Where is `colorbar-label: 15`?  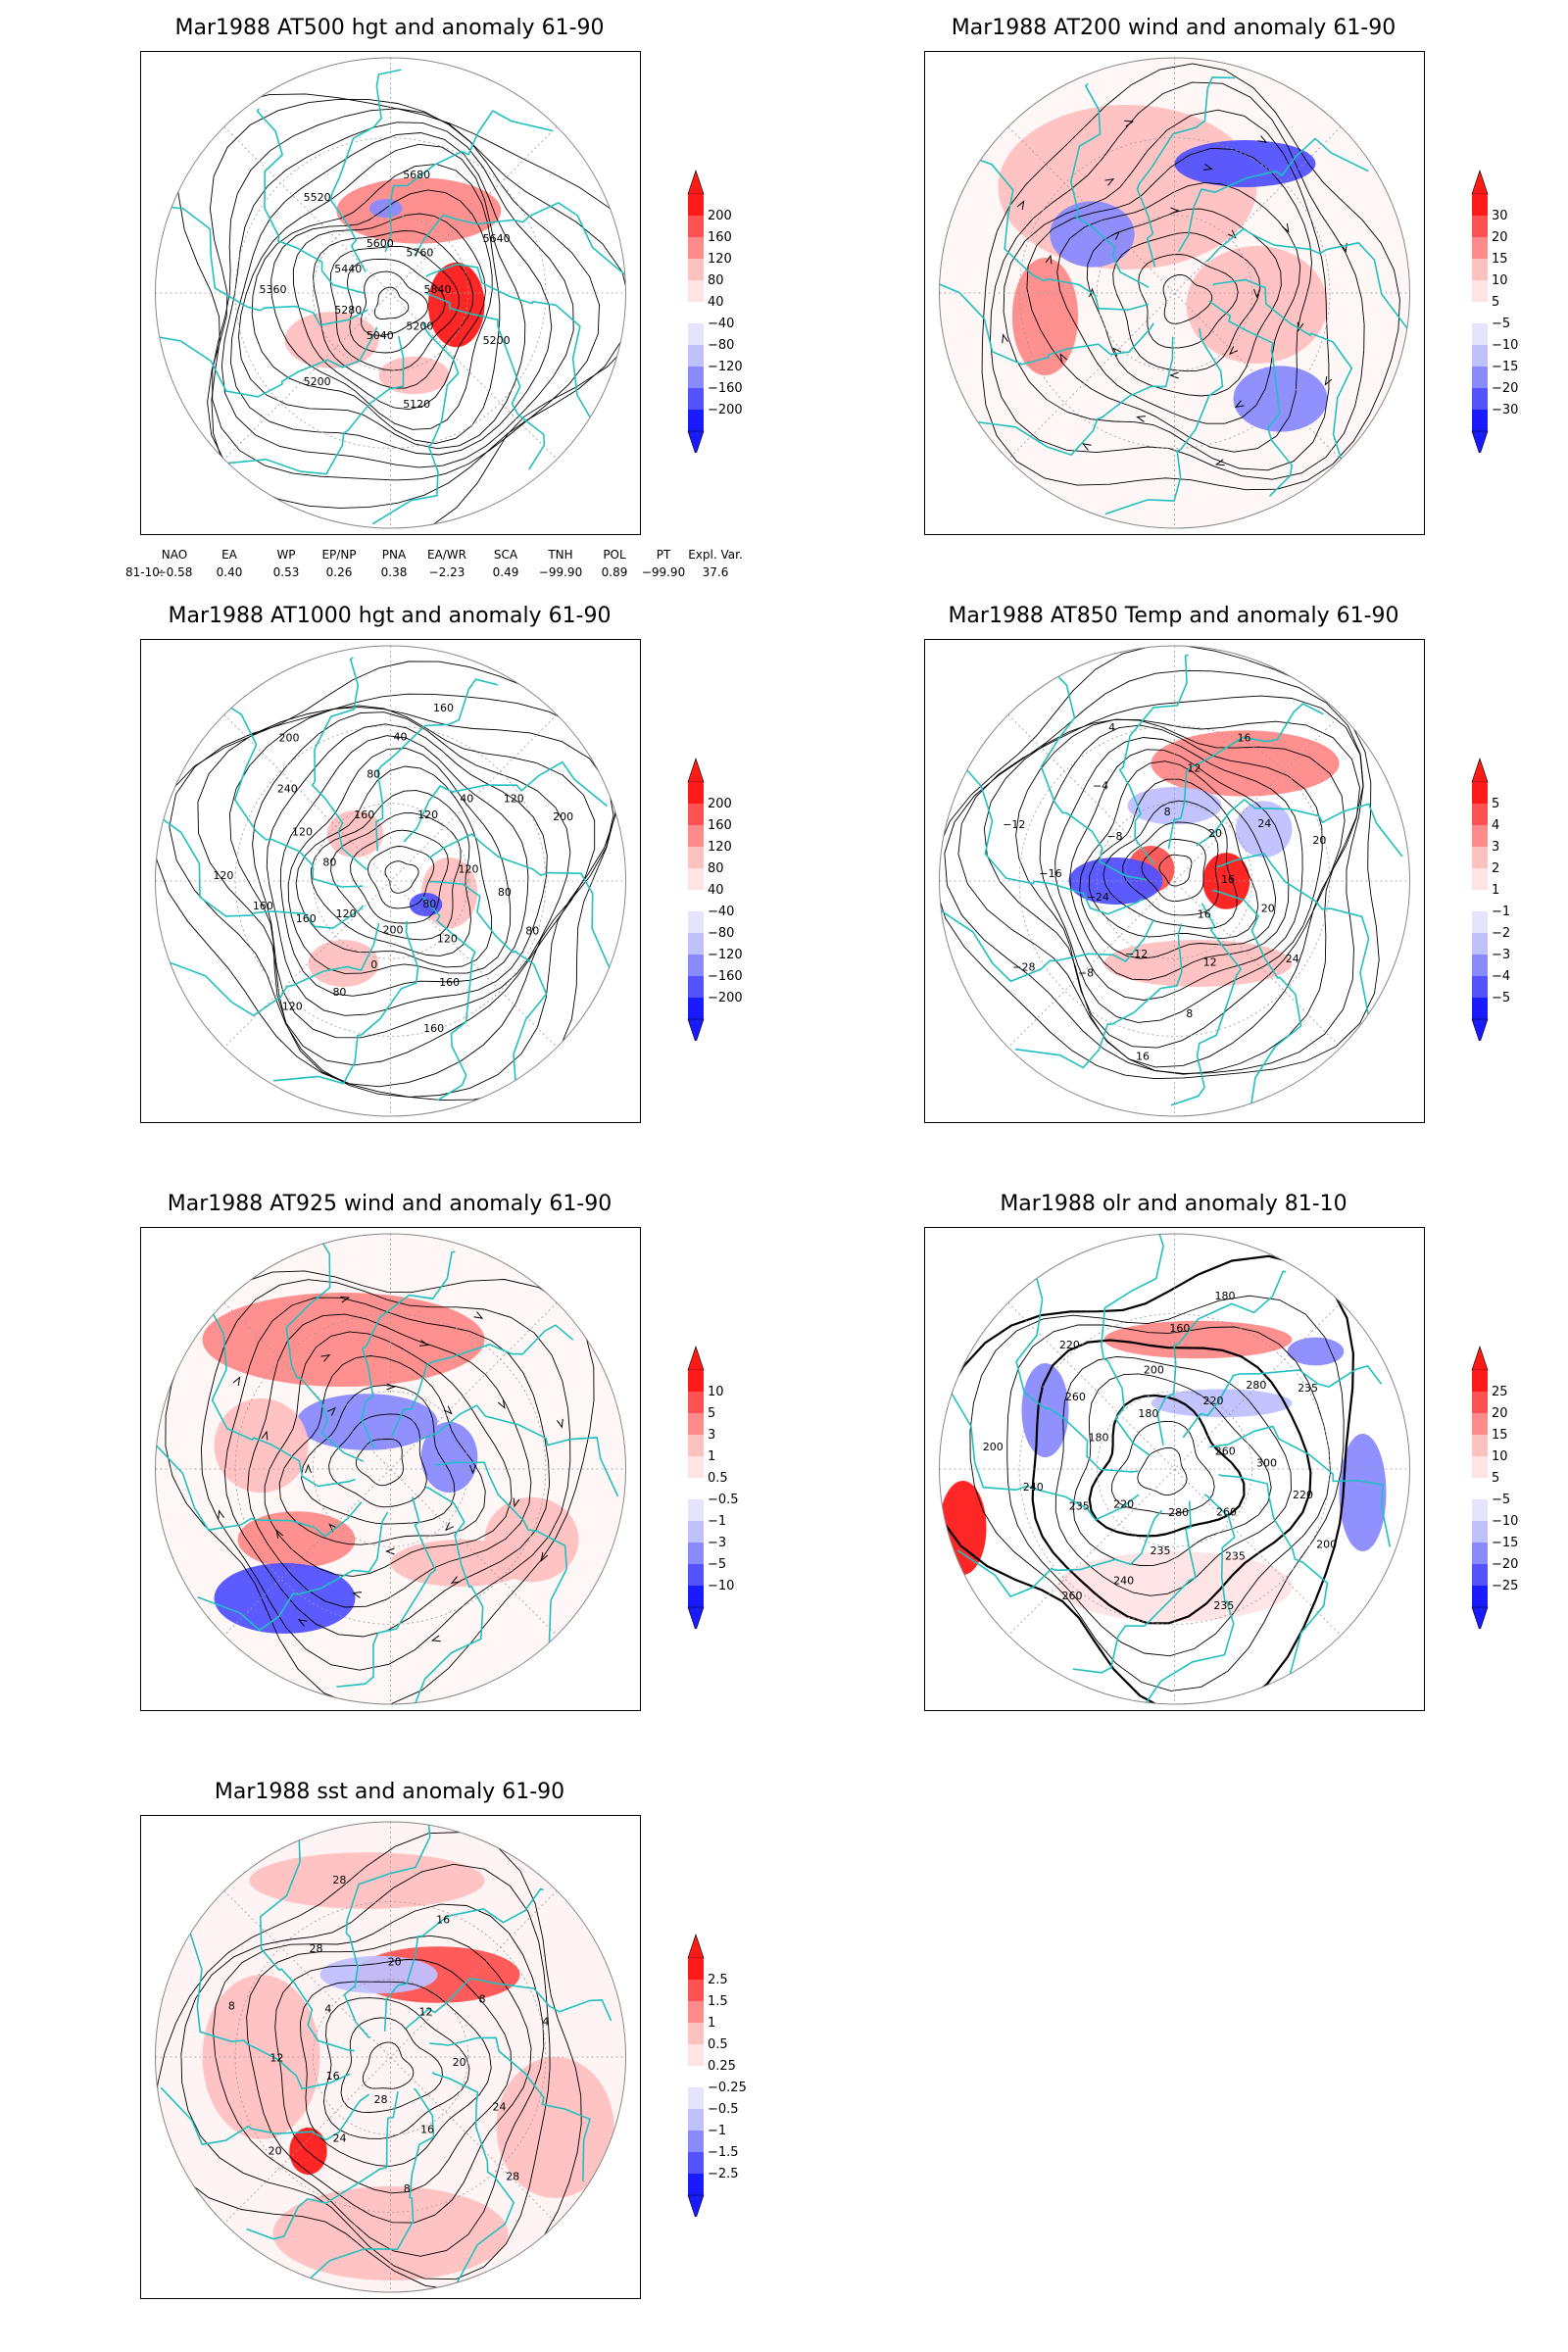 colorbar-label: 15 is located at coordinates (1500, 1435).